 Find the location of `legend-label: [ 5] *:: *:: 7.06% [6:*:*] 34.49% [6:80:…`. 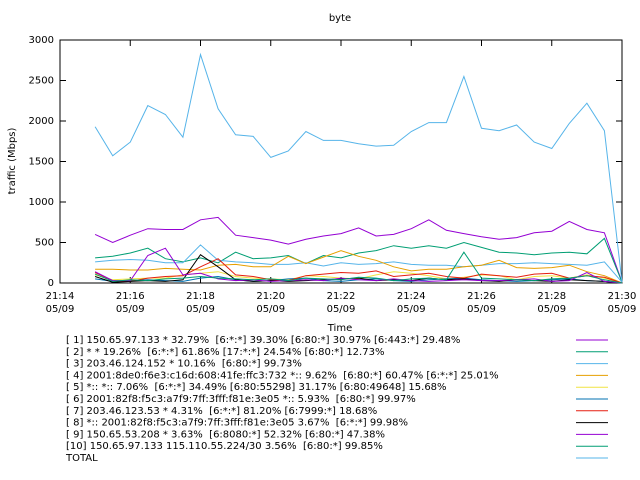

legend-label: [ 5] *:: *:: 7.06% [6:*:*] 34.49% [6:80:… is located at coordinates (256, 387).